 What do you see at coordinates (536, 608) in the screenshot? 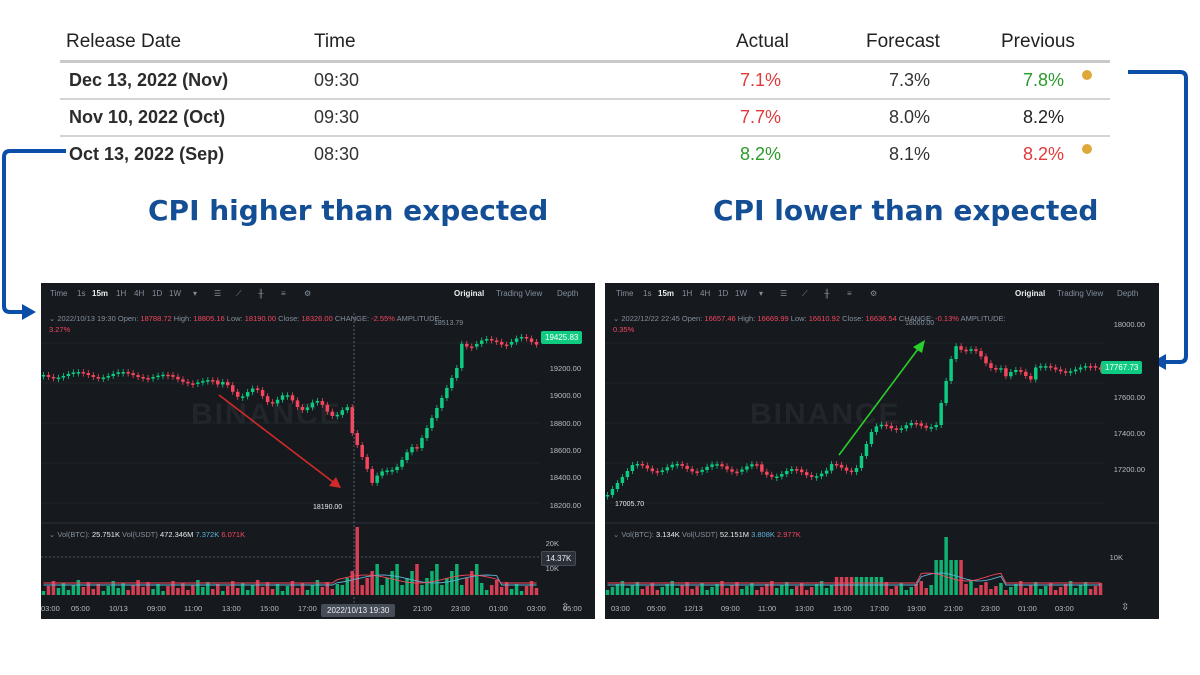
I see `x-tick: 03:00` at bounding box center [536, 608].